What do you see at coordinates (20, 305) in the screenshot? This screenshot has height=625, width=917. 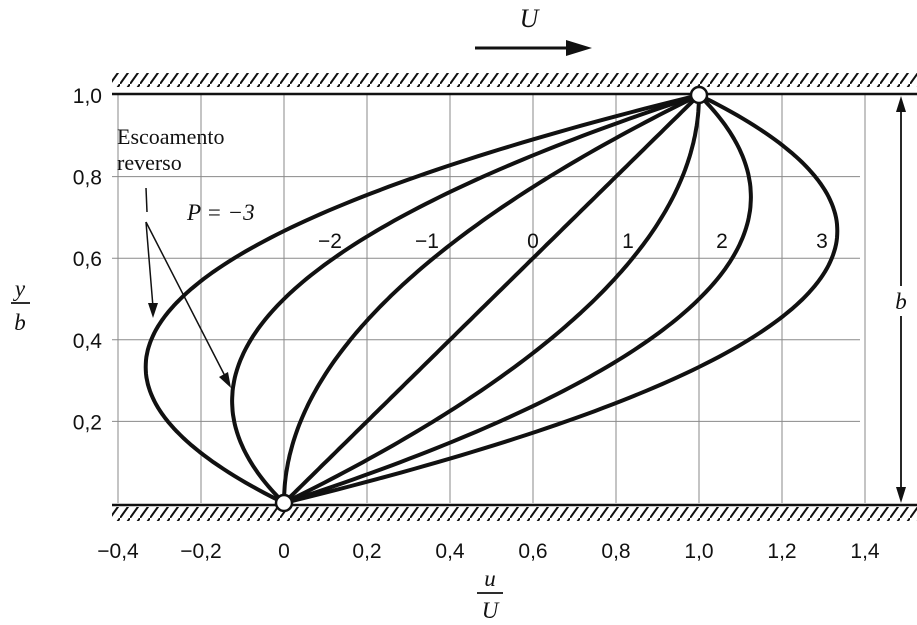 I see `y-axis-label: y b` at bounding box center [20, 305].